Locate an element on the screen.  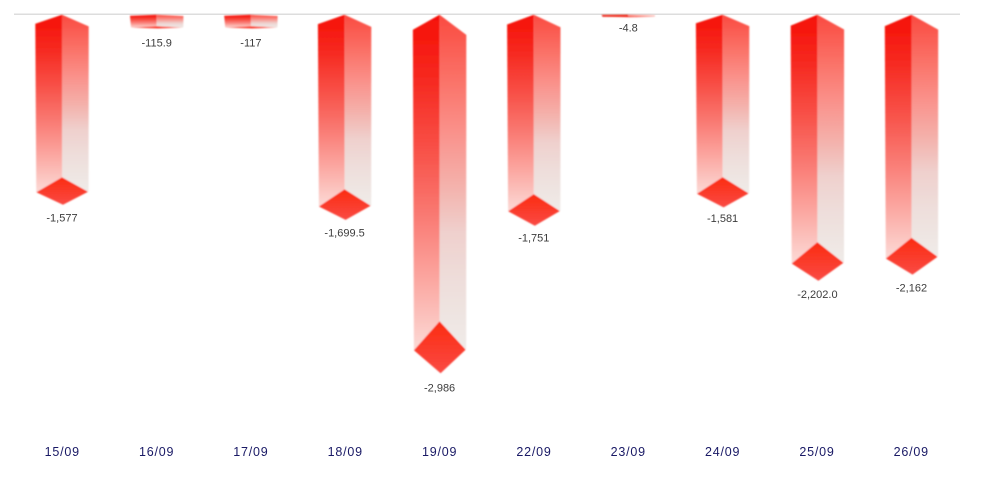
svg-text: -1,751 is located at coordinates (533, 238).